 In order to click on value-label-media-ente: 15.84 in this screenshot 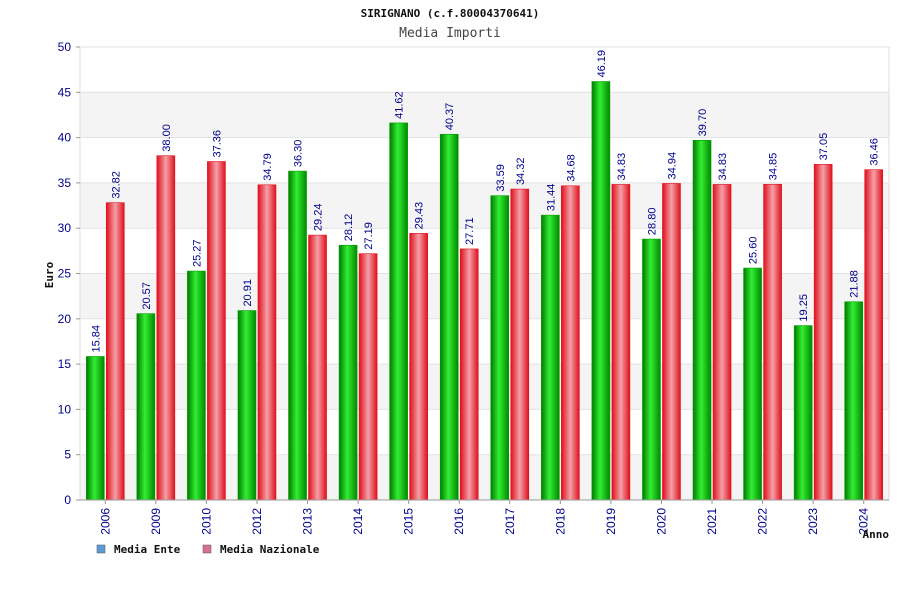, I will do `click(96, 339)`.